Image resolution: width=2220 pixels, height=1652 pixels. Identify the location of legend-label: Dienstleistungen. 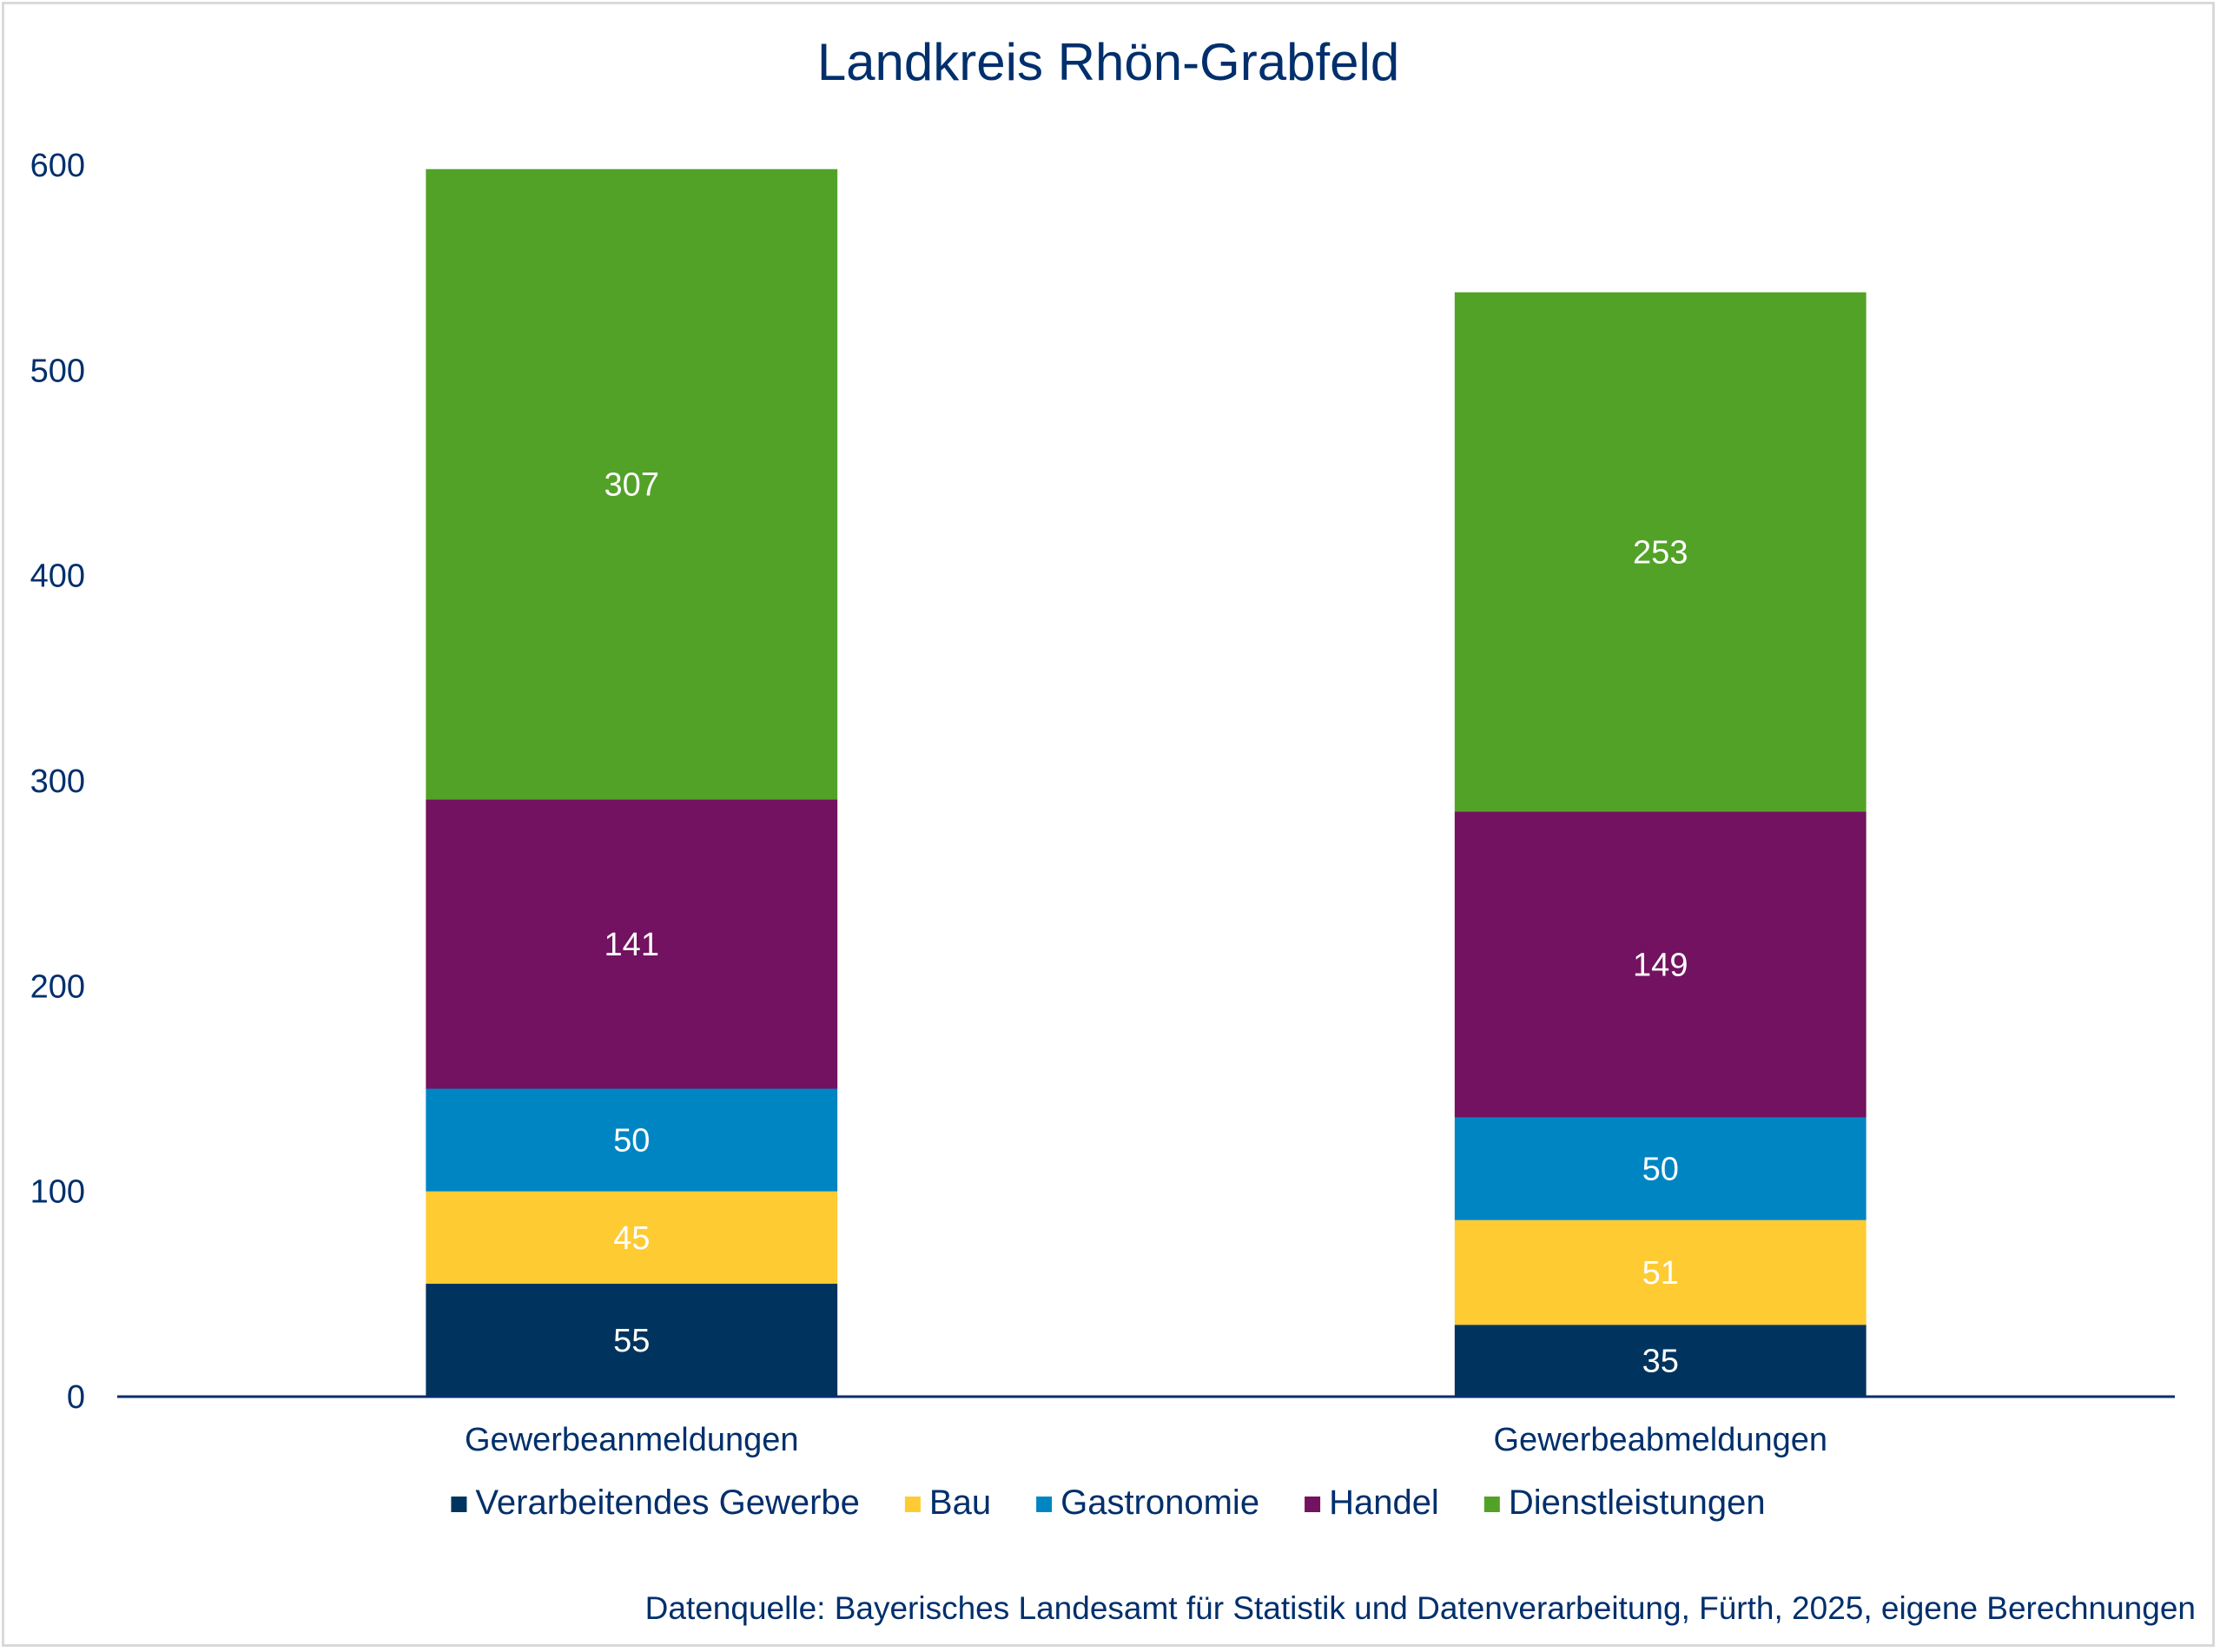
(1637, 1502).